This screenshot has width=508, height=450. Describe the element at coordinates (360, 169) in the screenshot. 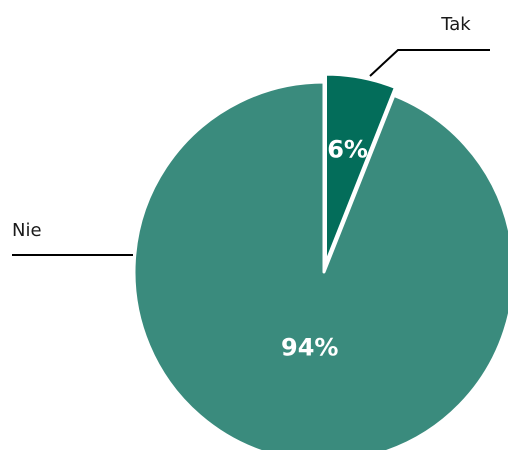

I see `pie-slice-tak` at that location.